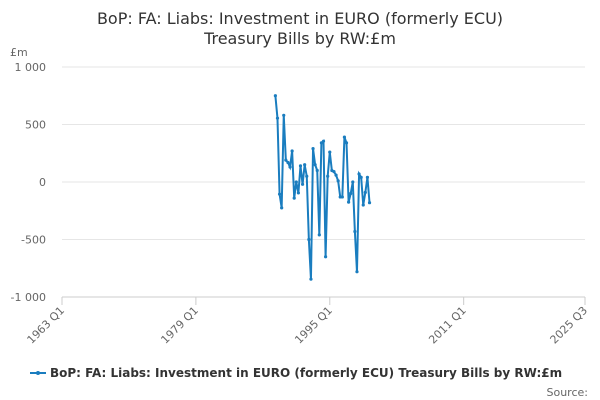  I want to click on y-tick-label: 1 000, so click(31, 67).